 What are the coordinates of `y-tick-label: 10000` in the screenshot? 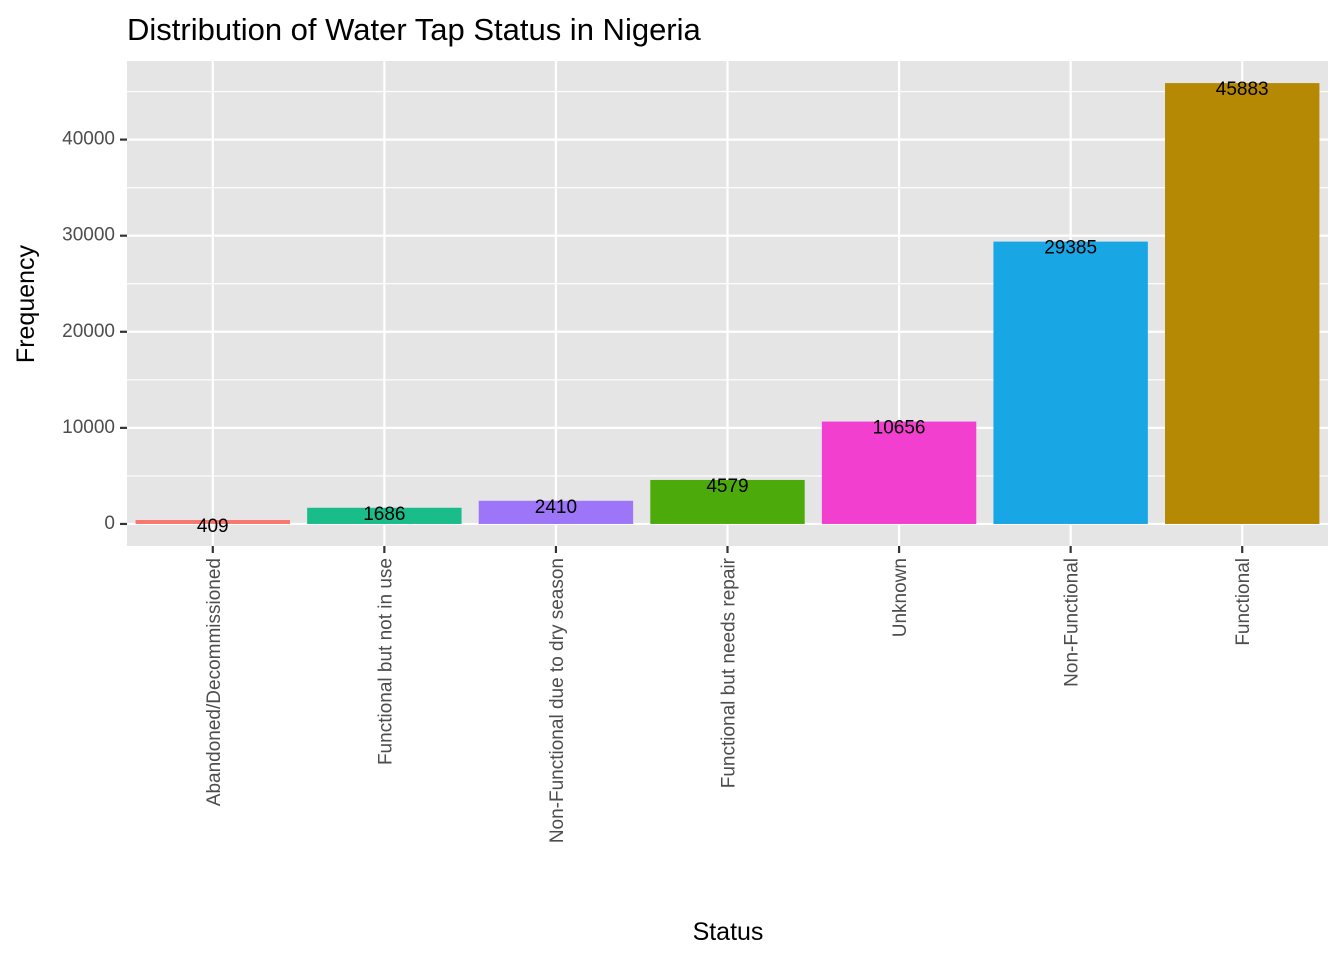 It's located at (88, 427).